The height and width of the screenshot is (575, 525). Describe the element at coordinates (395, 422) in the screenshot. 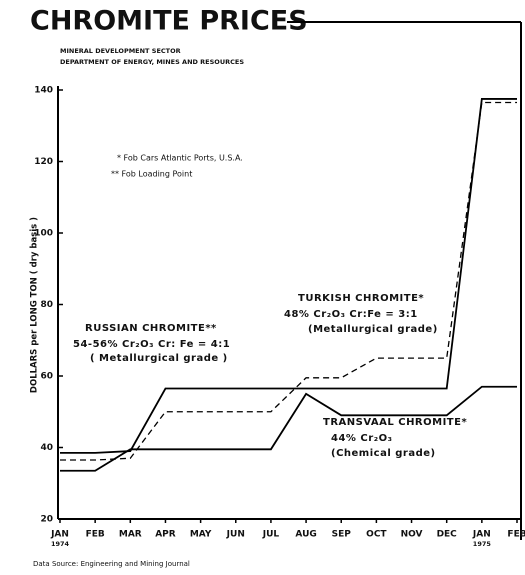

I see `series-label: TRANSVAAL CHROMITE*` at that location.